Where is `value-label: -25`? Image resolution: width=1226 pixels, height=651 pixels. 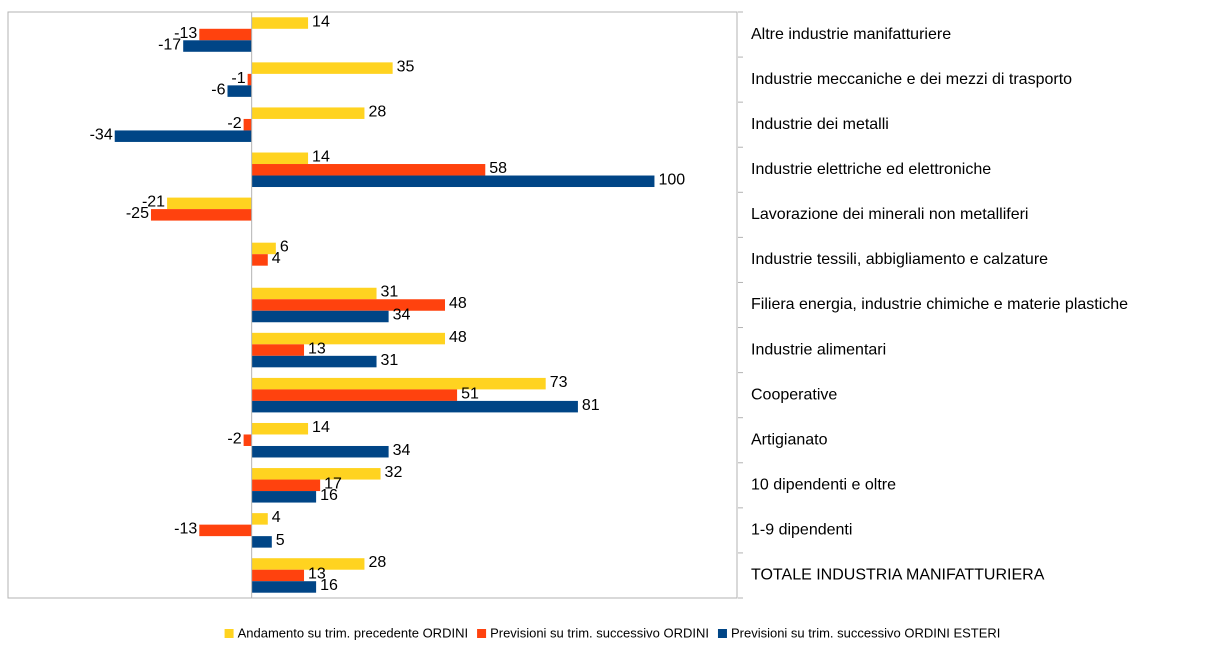 value-label: -25 is located at coordinates (137, 213).